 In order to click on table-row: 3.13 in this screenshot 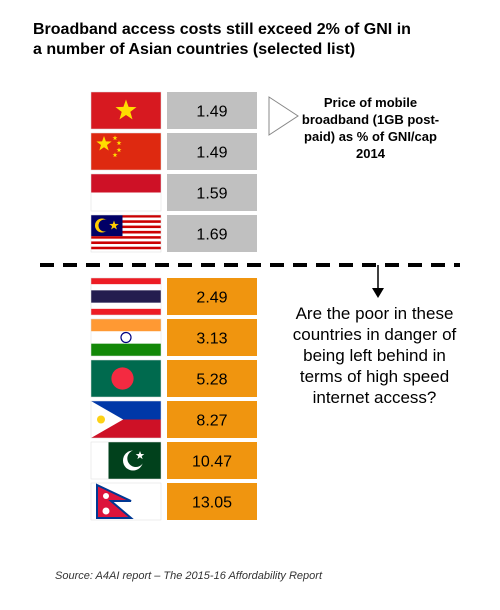, I will do `click(173, 337)`.